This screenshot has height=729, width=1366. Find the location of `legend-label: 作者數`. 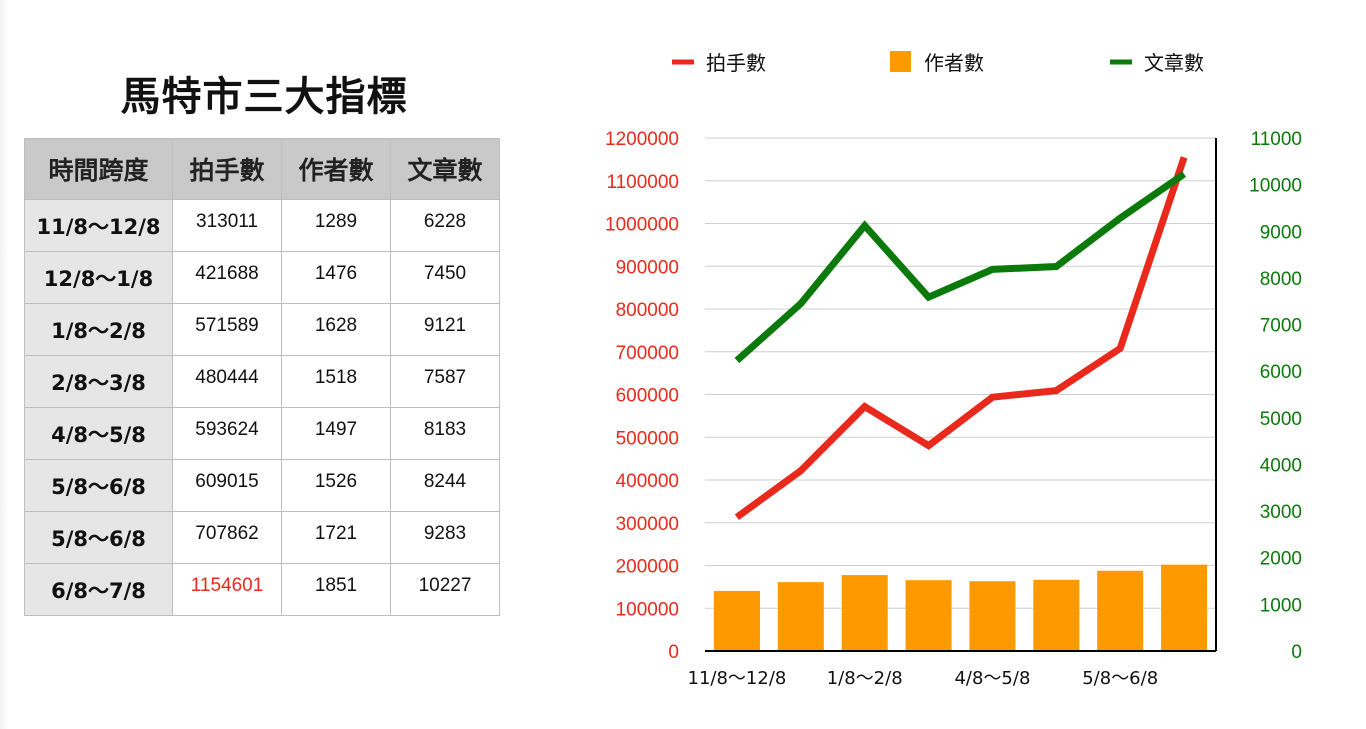

legend-label: 作者數 is located at coordinates (954, 63).